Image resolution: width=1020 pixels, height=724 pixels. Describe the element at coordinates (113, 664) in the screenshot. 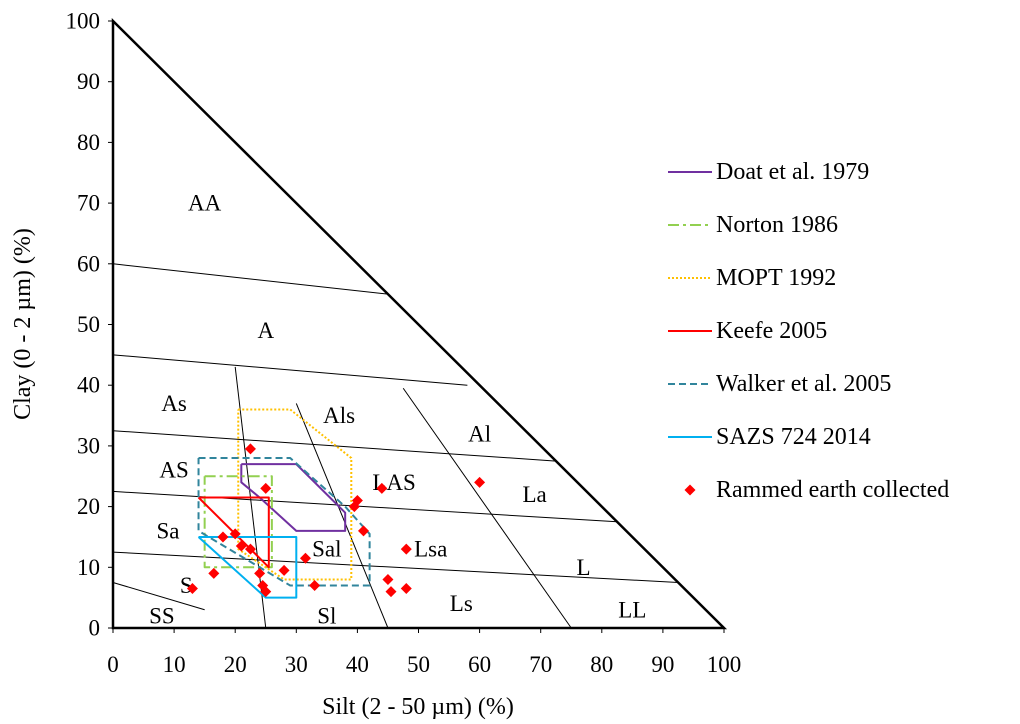

I see `x-tick-label: 0` at that location.